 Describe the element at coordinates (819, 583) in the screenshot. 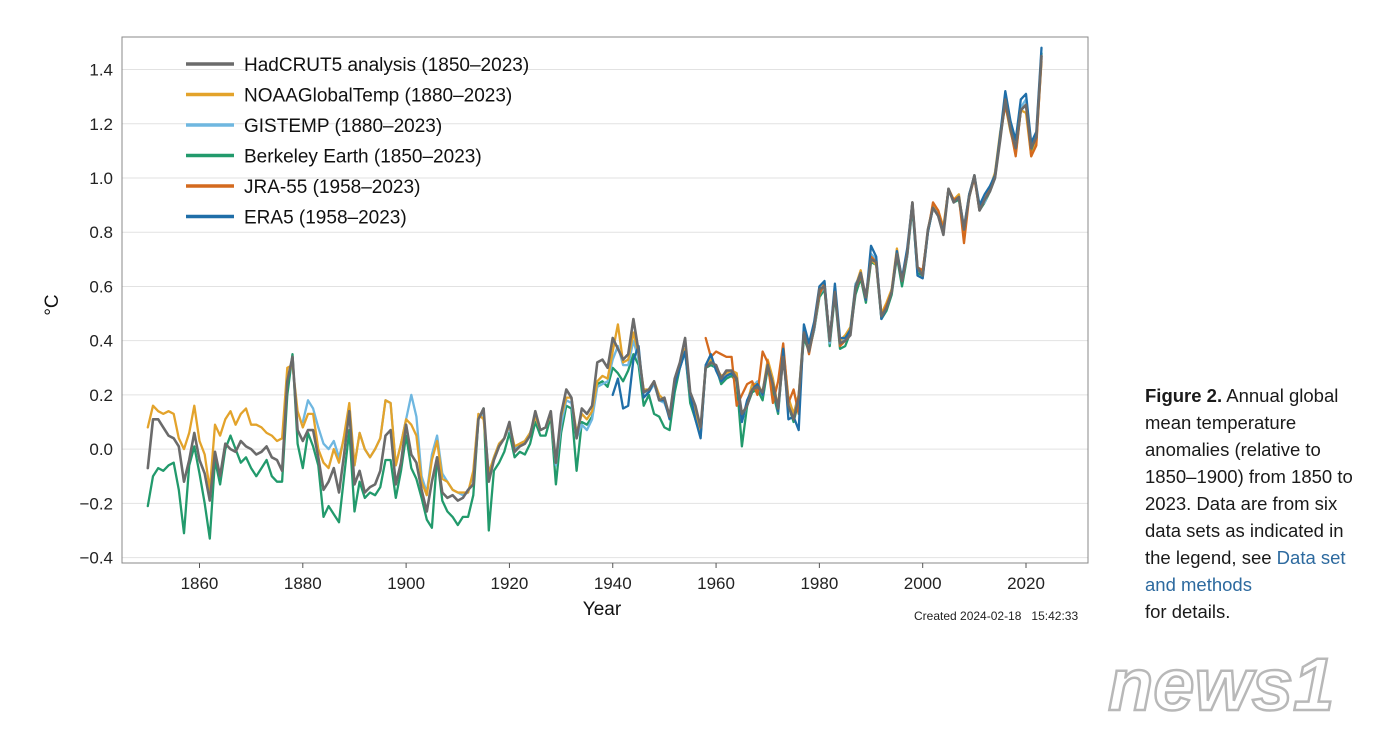

I see `x-tick-label: 1980` at that location.